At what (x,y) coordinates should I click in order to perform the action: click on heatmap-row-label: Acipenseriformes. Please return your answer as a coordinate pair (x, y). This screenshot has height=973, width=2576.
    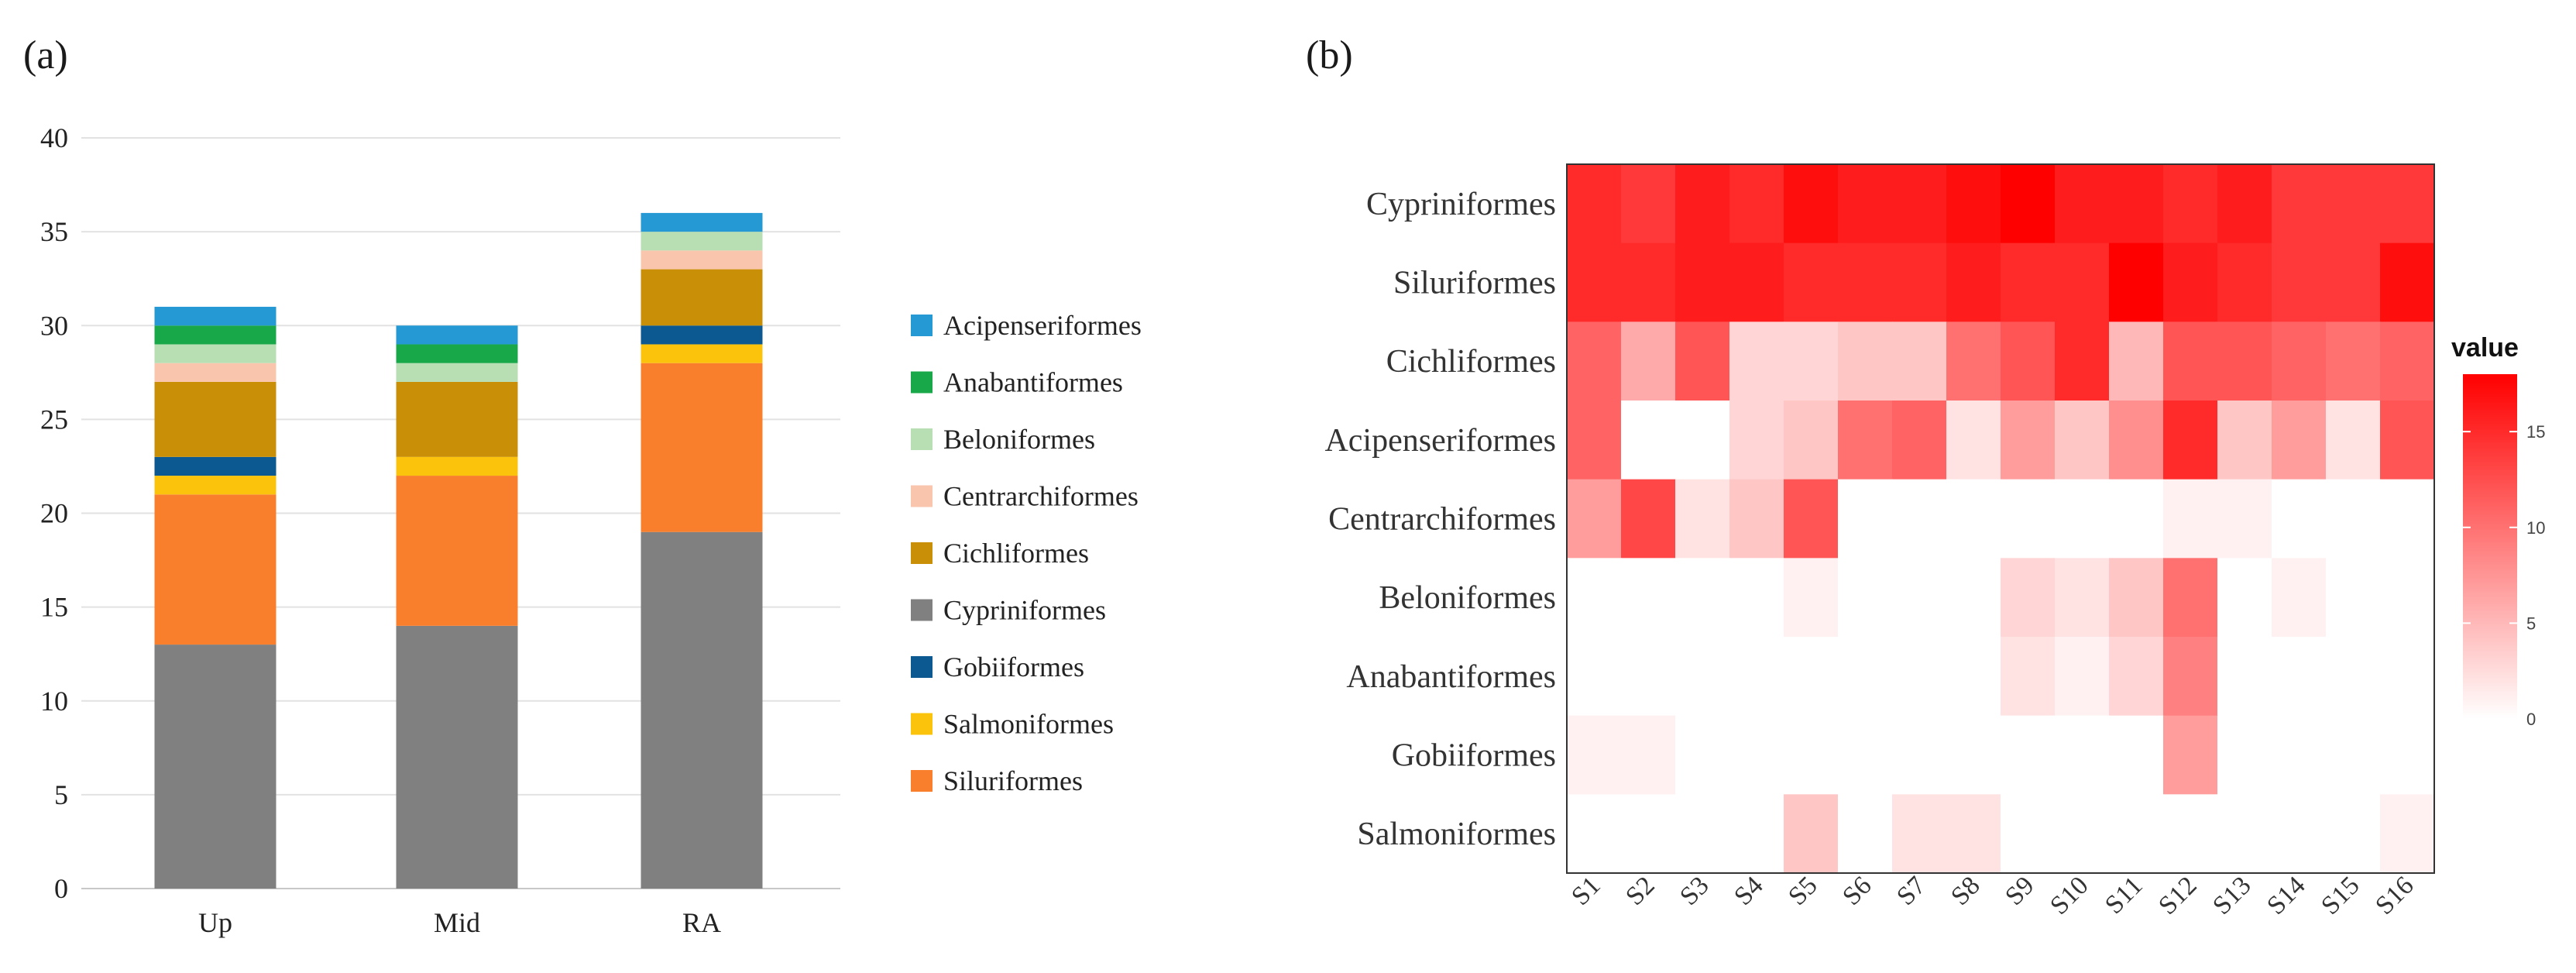
    Looking at the image, I should click on (1440, 441).